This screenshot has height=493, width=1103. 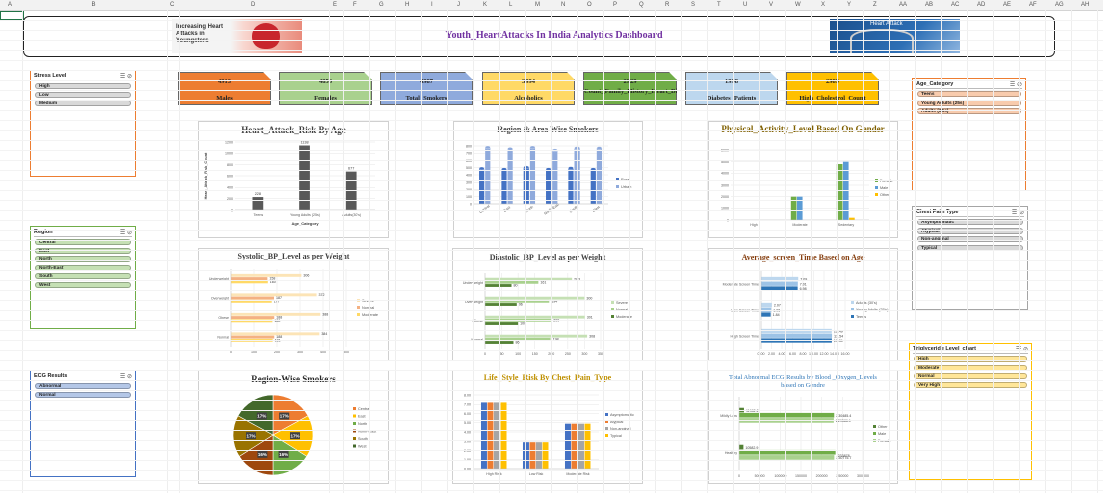 What do you see at coordinates (589, 5) in the screenshot?
I see `column-header: O` at bounding box center [589, 5].